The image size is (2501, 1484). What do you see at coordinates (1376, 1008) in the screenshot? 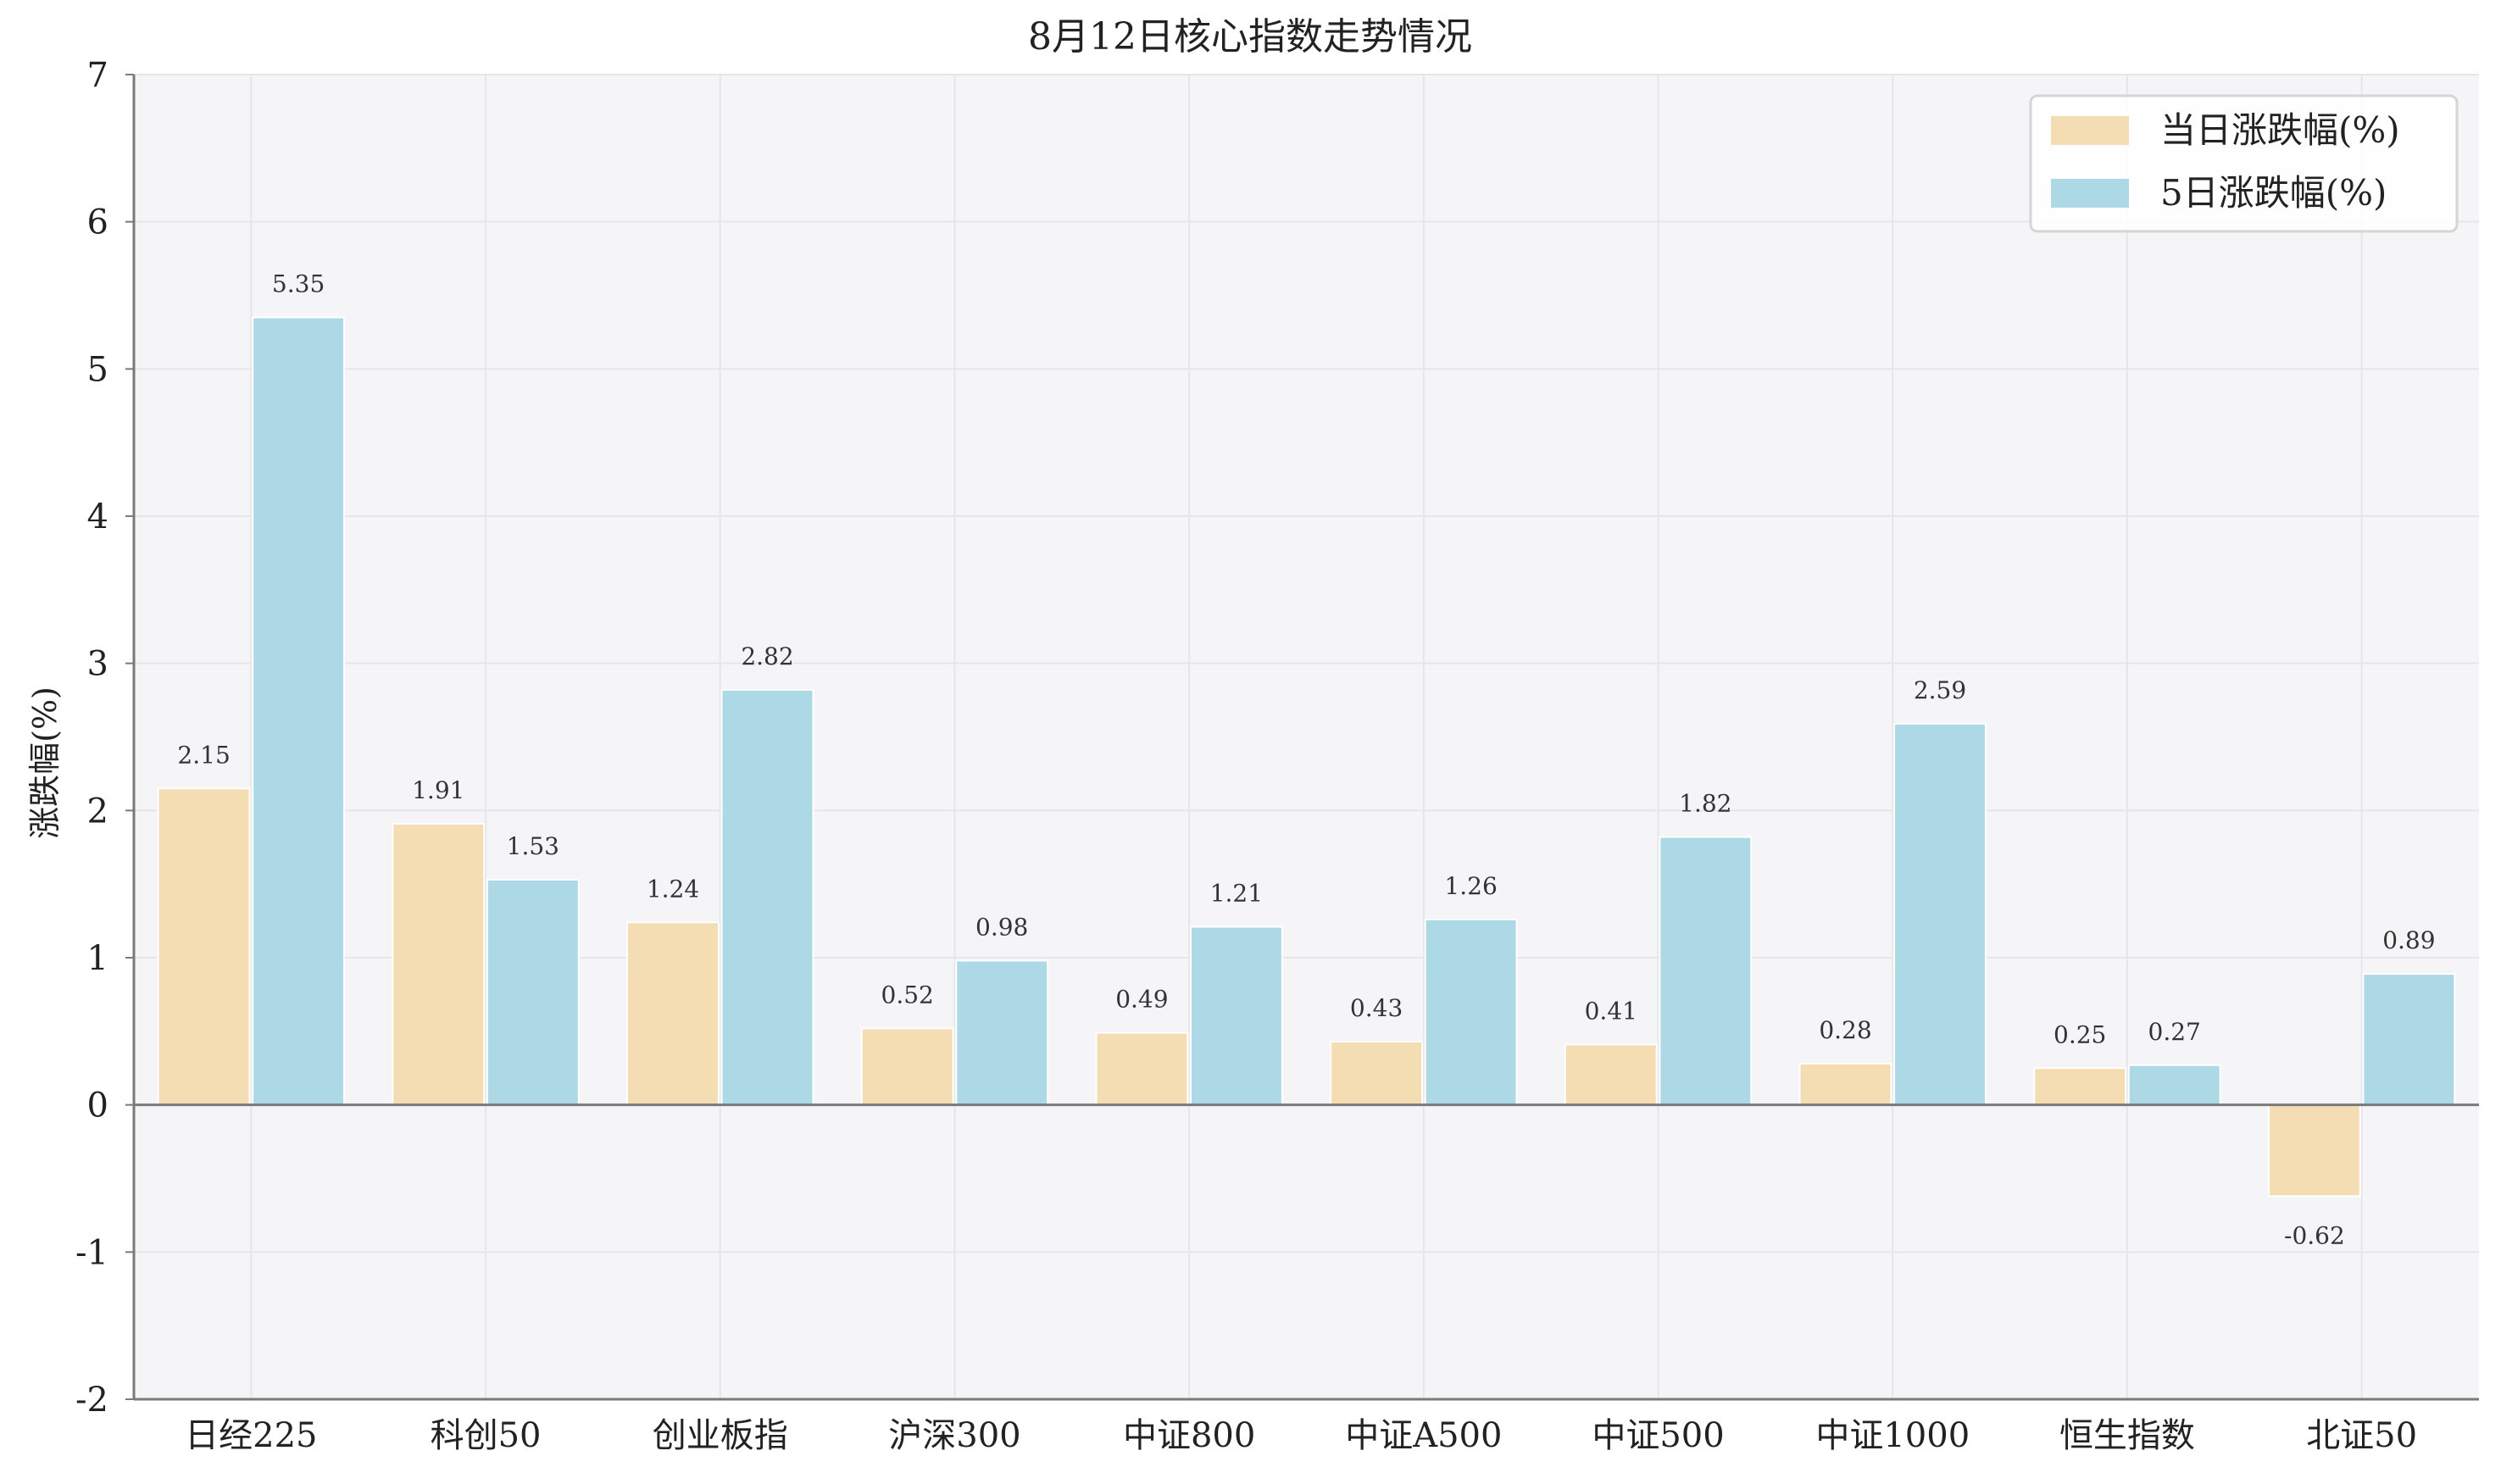
I see `data-label: 0.43` at bounding box center [1376, 1008].